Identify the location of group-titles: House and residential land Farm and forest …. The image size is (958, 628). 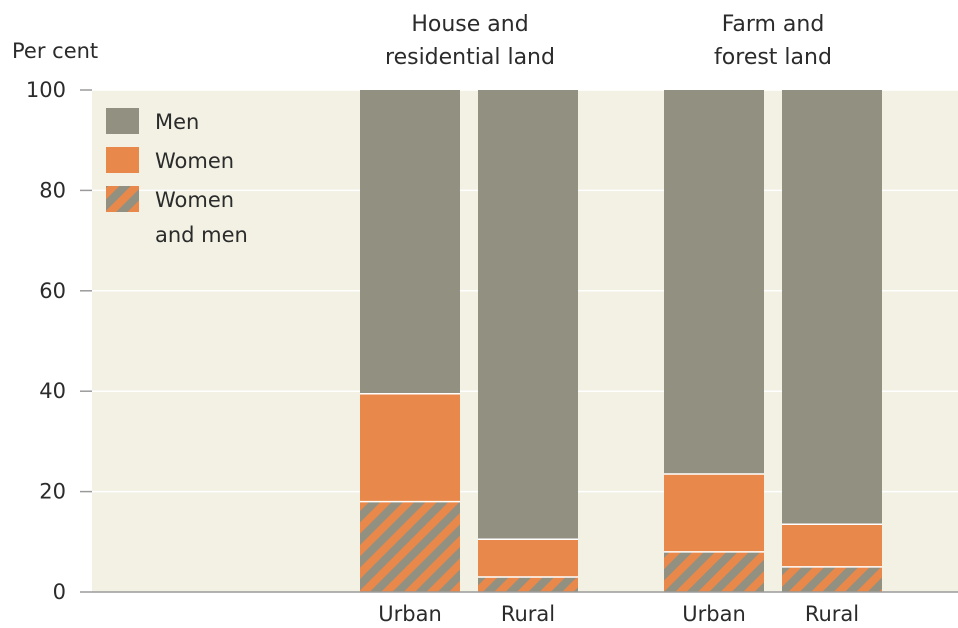
(608, 41).